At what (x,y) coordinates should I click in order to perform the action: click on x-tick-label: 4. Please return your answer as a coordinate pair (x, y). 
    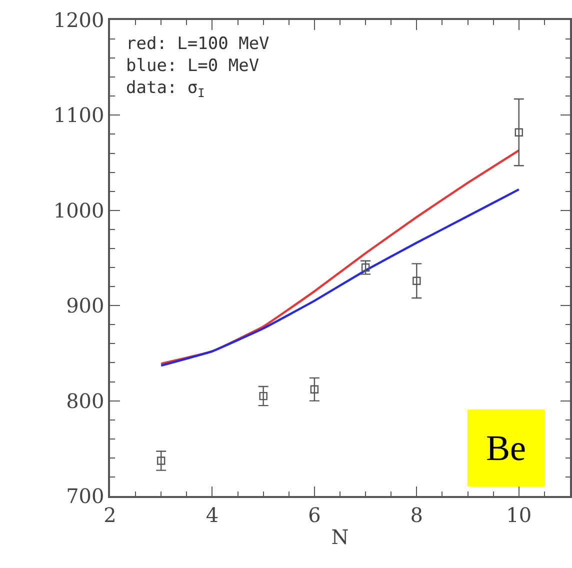
    Looking at the image, I should click on (212, 514).